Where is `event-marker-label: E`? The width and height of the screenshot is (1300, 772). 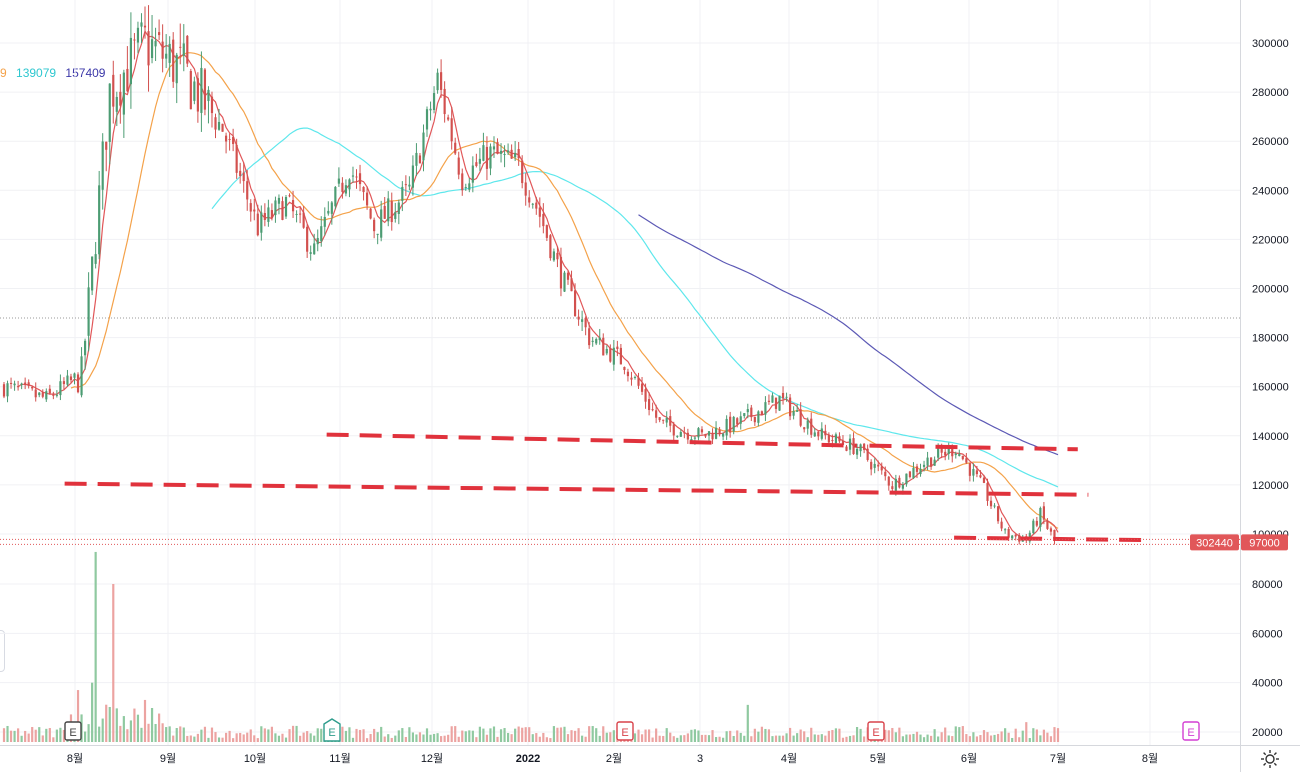
event-marker-label: E is located at coordinates (624, 733).